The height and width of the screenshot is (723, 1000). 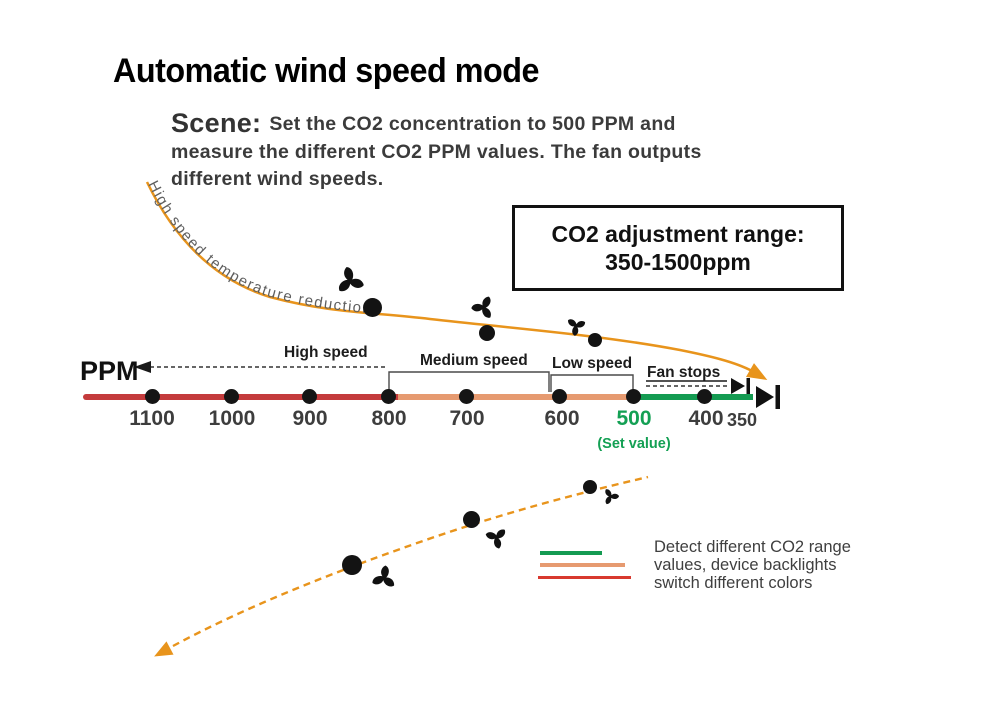 I want to click on zone-label-high-speed: High speed, so click(x=326, y=352).